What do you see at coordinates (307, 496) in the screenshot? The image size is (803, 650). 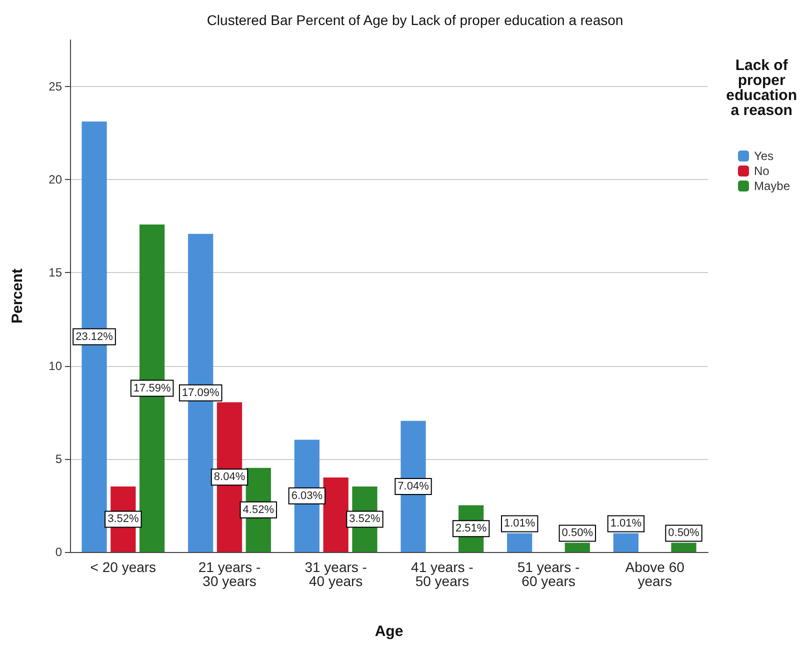 I see `data-label: 6.03%` at bounding box center [307, 496].